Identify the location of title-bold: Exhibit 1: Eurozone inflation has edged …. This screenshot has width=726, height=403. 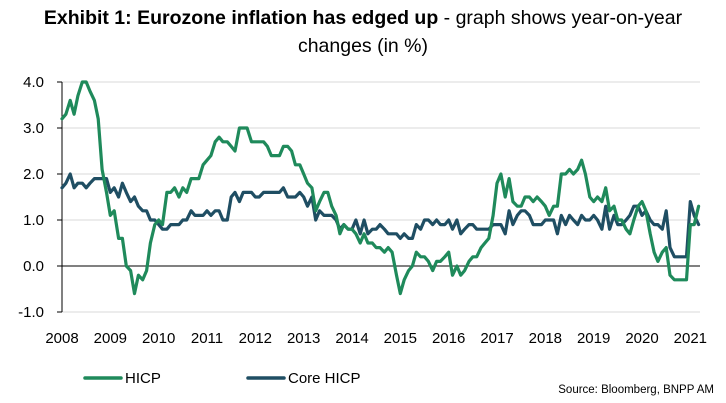
(241, 18).